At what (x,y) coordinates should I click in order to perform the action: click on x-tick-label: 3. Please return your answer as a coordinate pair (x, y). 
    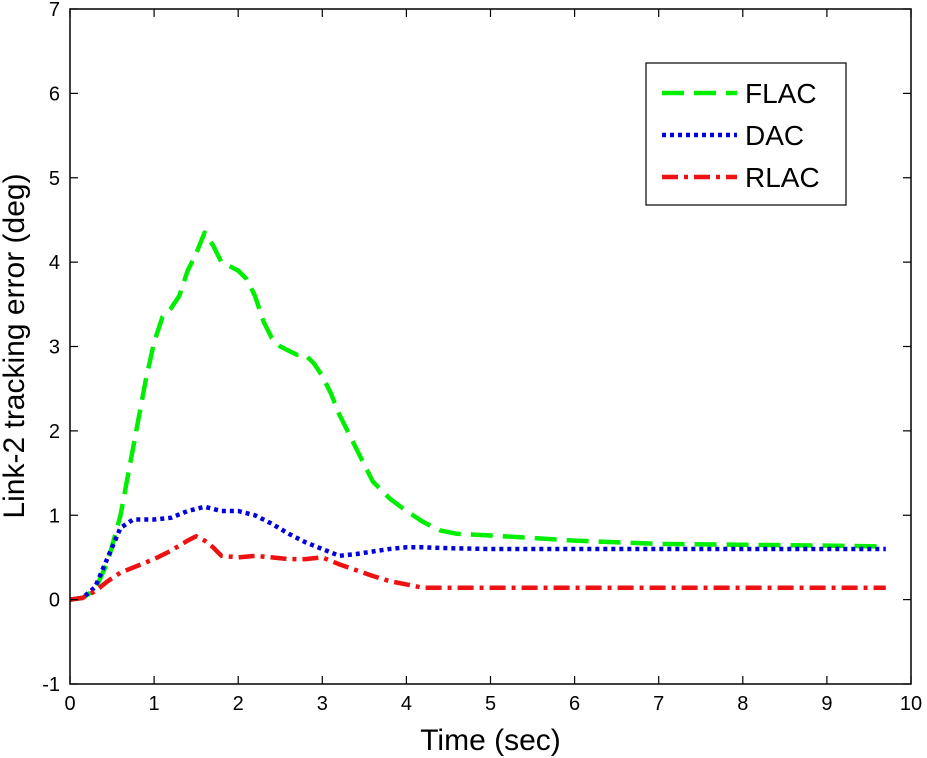
    Looking at the image, I should click on (322, 704).